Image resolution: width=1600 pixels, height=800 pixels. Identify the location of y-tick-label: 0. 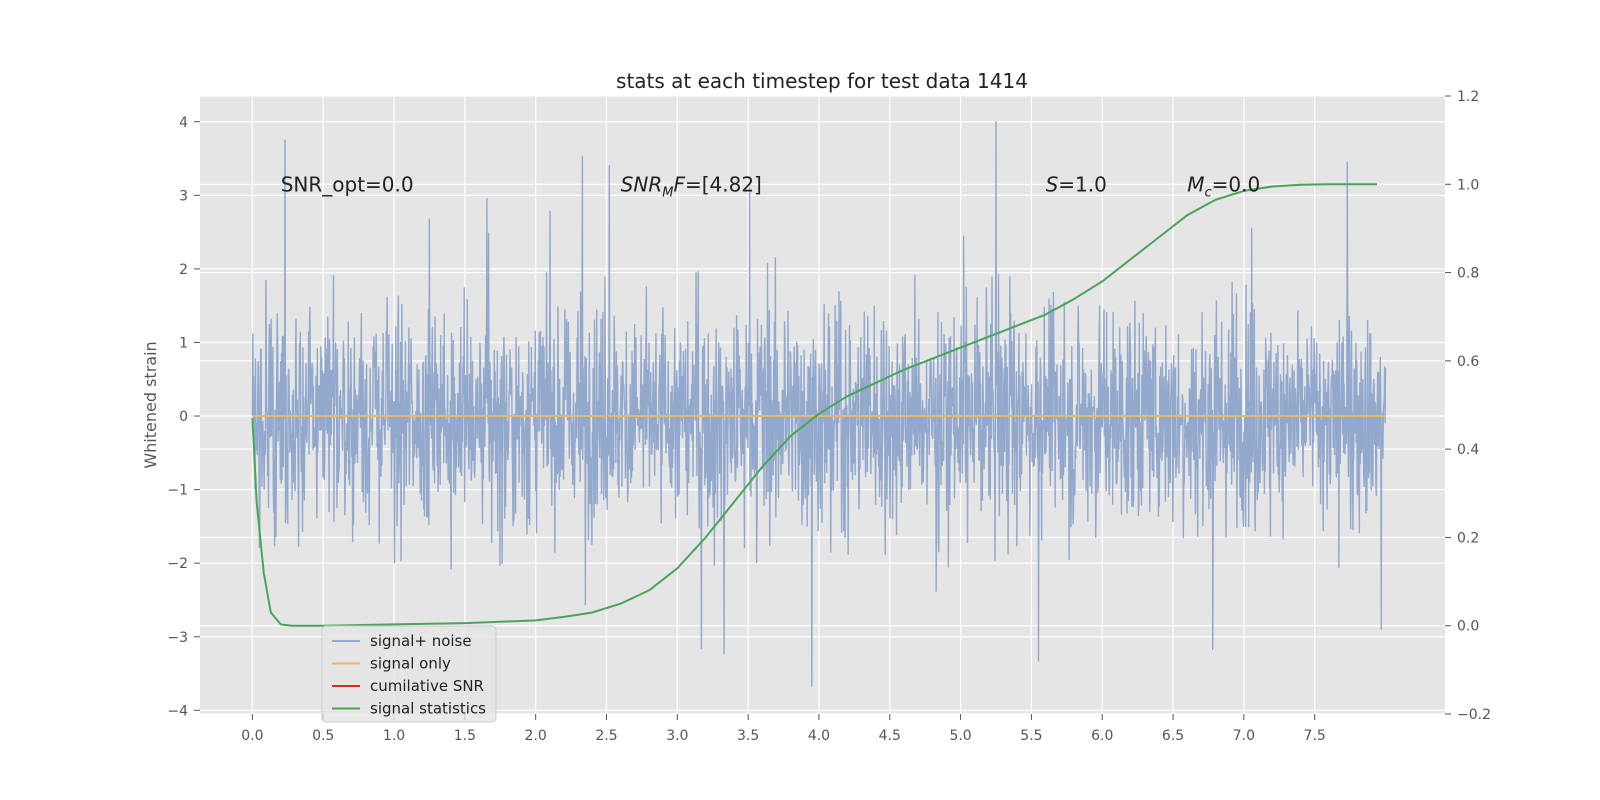
(183, 417).